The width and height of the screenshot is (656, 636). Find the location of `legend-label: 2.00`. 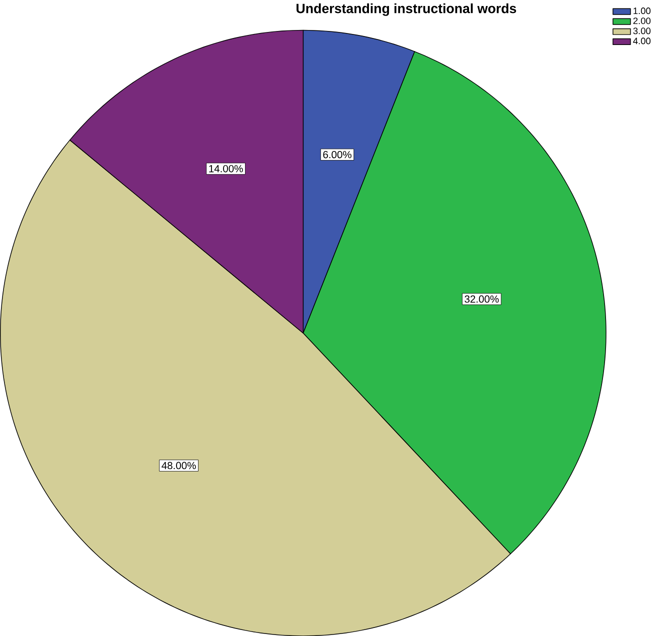

legend-label: 2.00 is located at coordinates (642, 20).